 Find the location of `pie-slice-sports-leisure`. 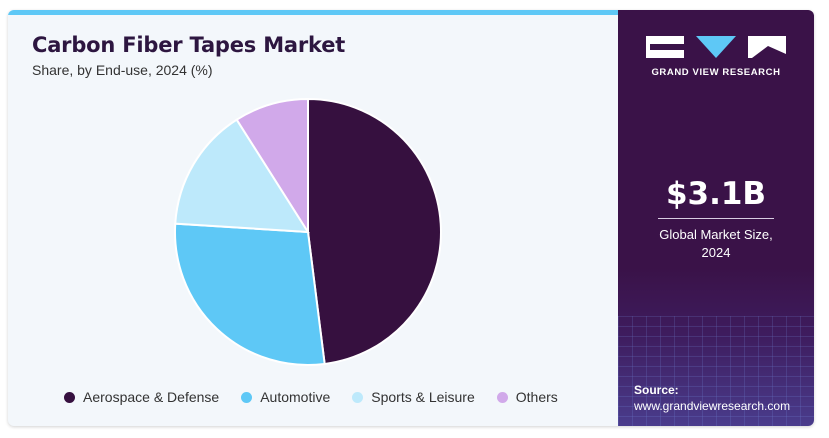

pie-slice-sports-leisure is located at coordinates (242, 176).